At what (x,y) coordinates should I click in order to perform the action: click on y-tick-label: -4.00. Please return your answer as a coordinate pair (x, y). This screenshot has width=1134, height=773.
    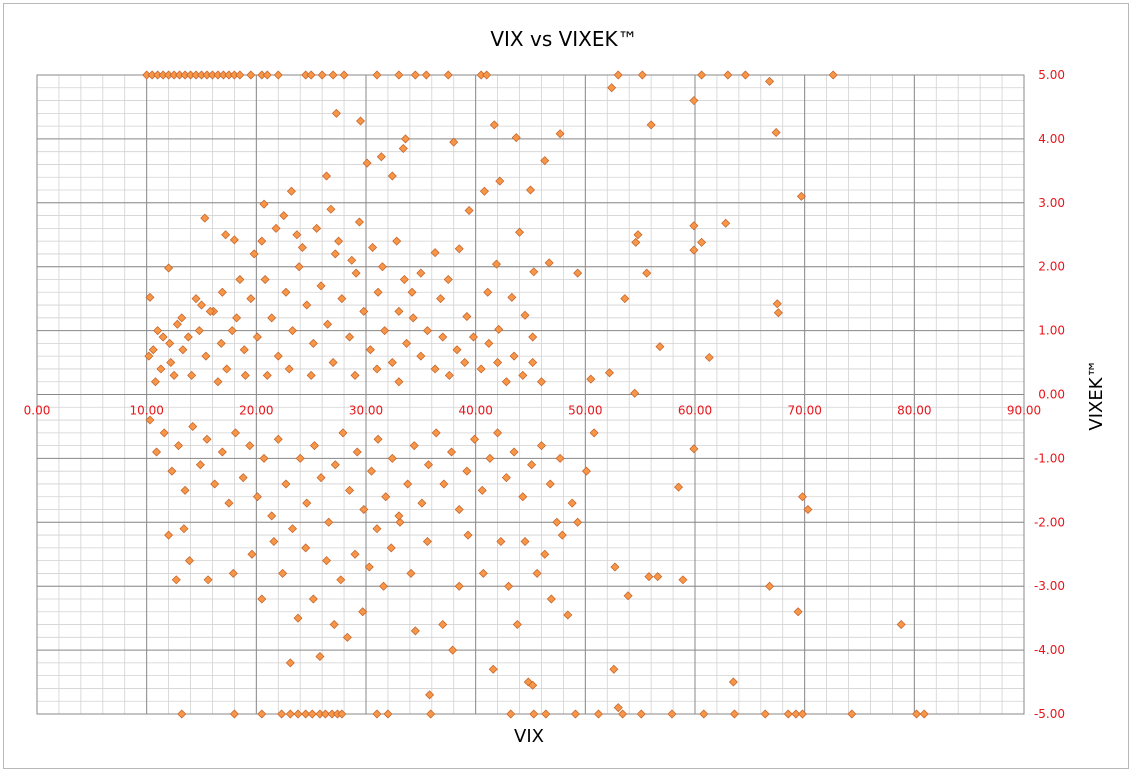
    Looking at the image, I should click on (1049, 650).